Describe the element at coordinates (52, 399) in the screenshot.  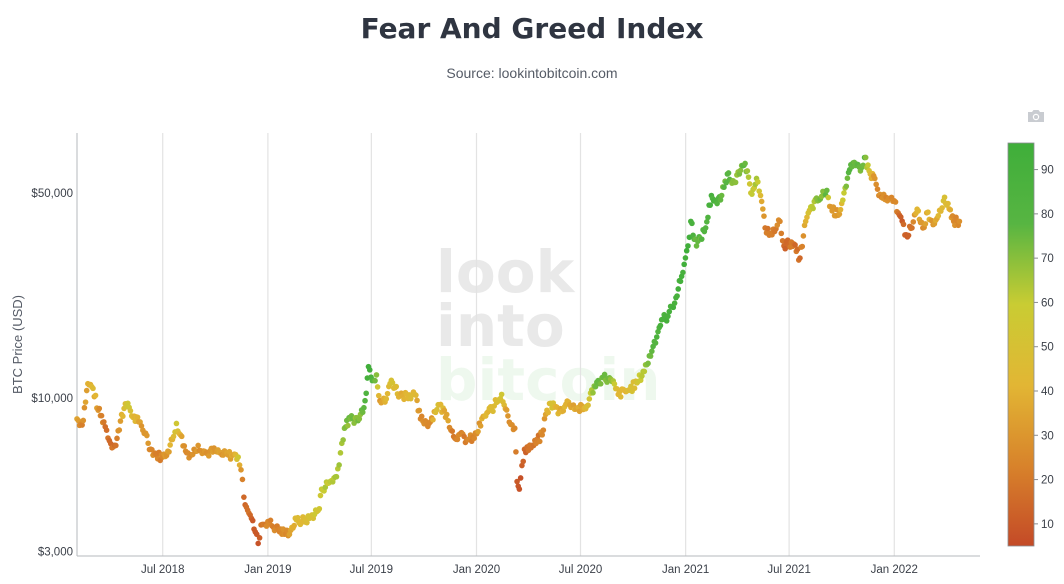
I see `y-tick-label: $10,000` at that location.